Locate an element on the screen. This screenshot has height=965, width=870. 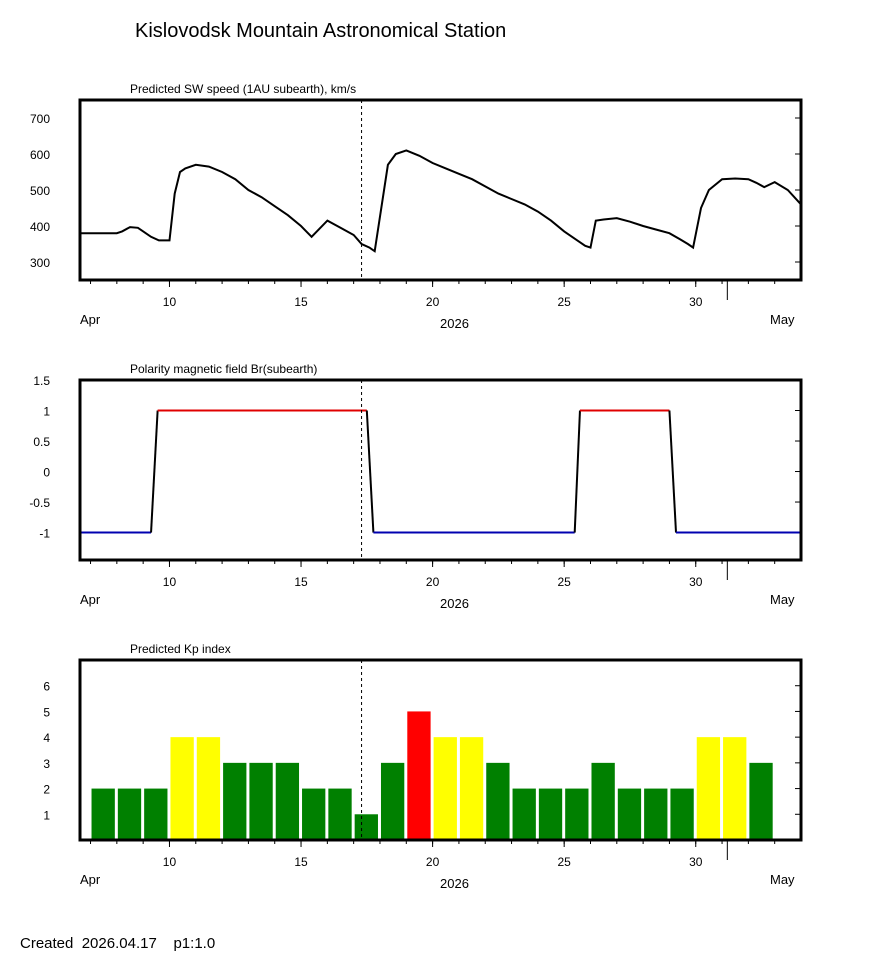
sw-speed-y-axis: 300 400 500 600 700 is located at coordinates (415, 191).